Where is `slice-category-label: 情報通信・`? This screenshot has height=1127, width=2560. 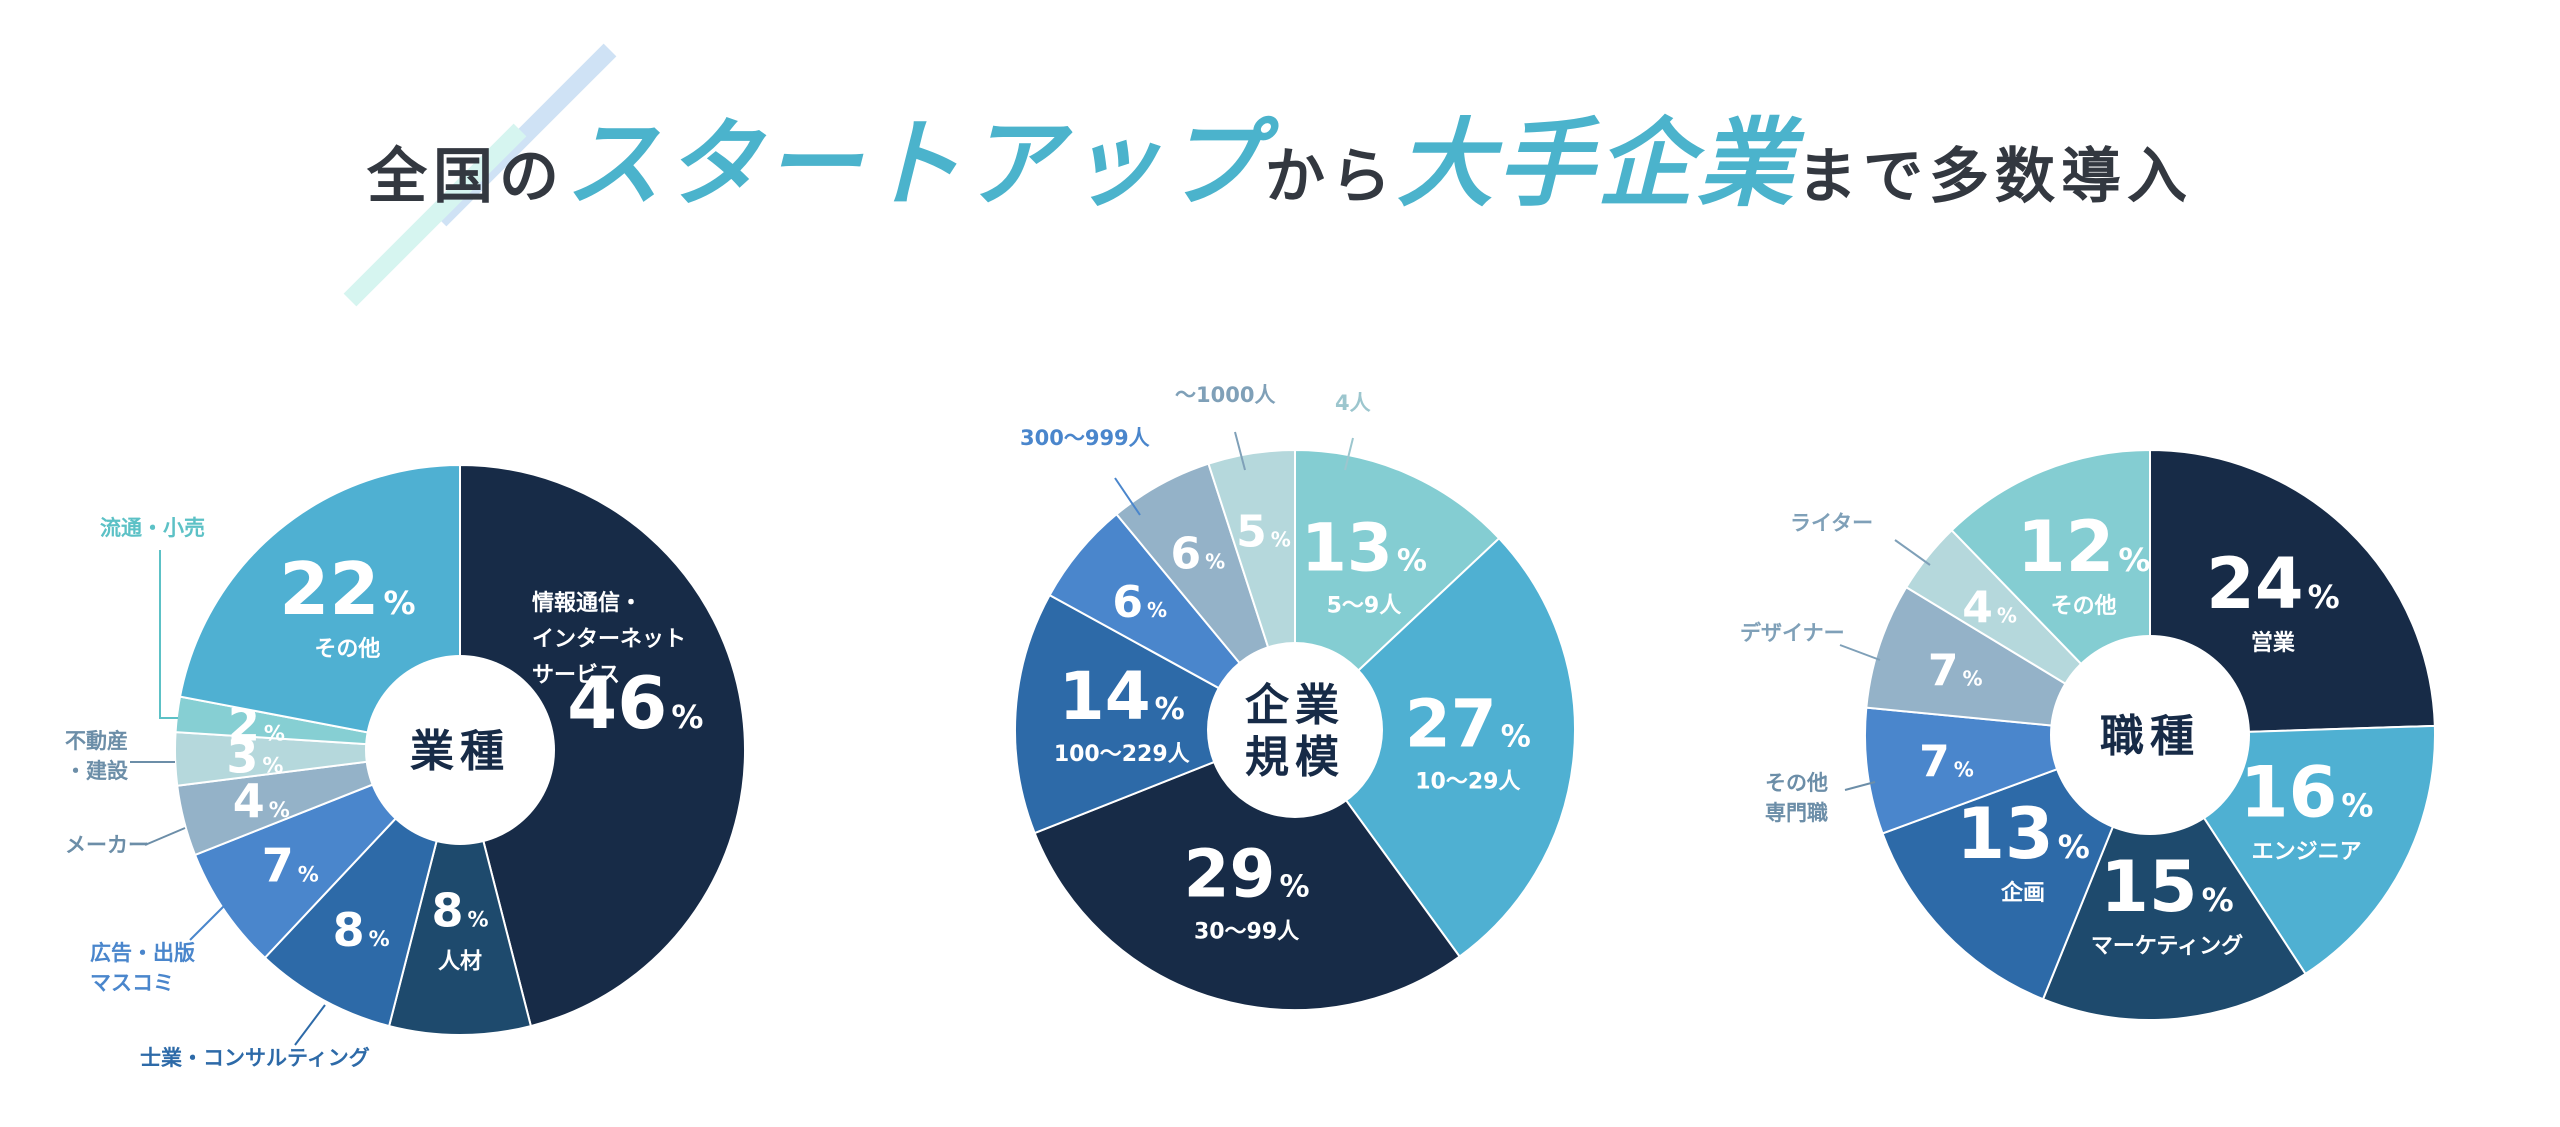 slice-category-label: 情報通信・ is located at coordinates (587, 603).